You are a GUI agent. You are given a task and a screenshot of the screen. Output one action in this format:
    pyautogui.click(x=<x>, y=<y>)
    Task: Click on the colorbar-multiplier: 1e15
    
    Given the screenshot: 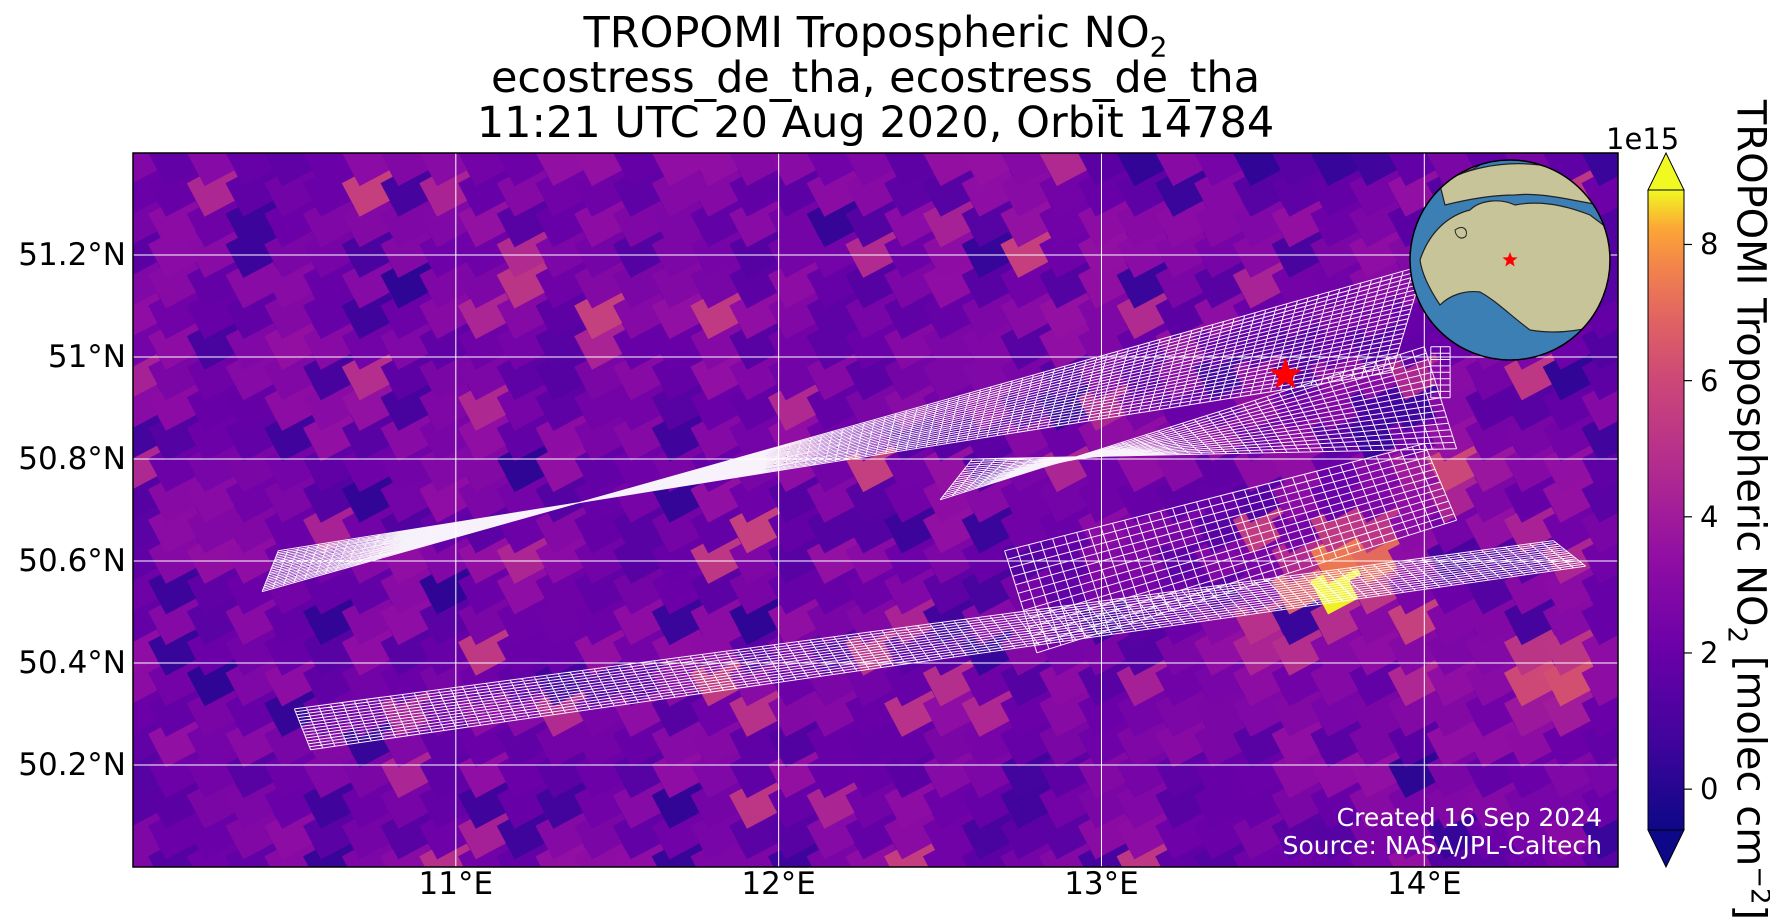 What is the action you would take?
    pyautogui.click(x=1643, y=139)
    